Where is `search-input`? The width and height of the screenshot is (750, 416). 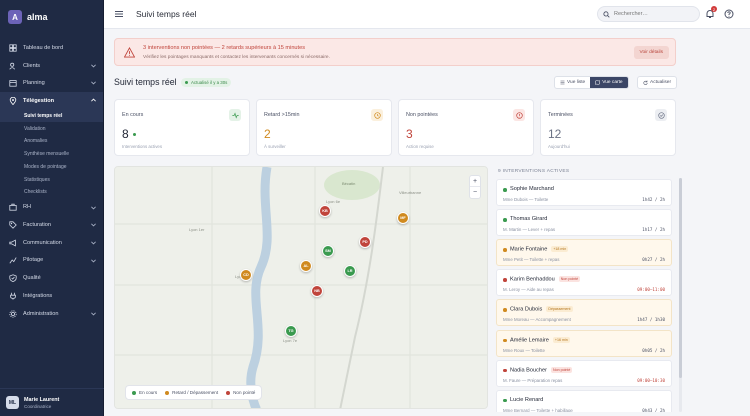
search-input is located at coordinates (654, 14).